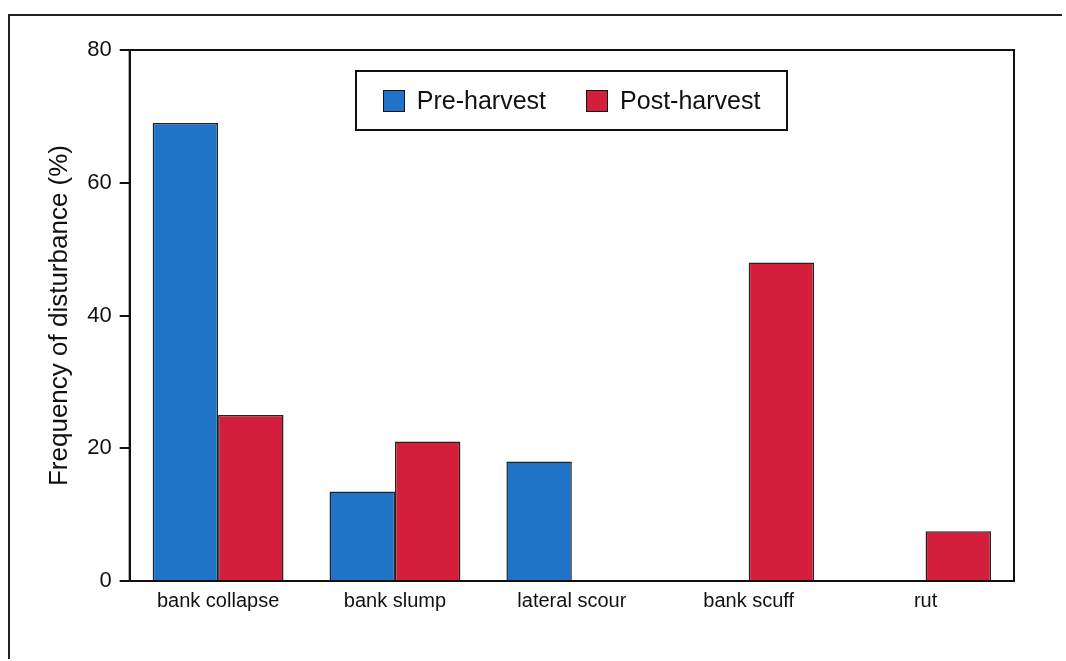 This screenshot has width=1066, height=661. I want to click on x-tick-label: bank scuff, so click(749, 599).